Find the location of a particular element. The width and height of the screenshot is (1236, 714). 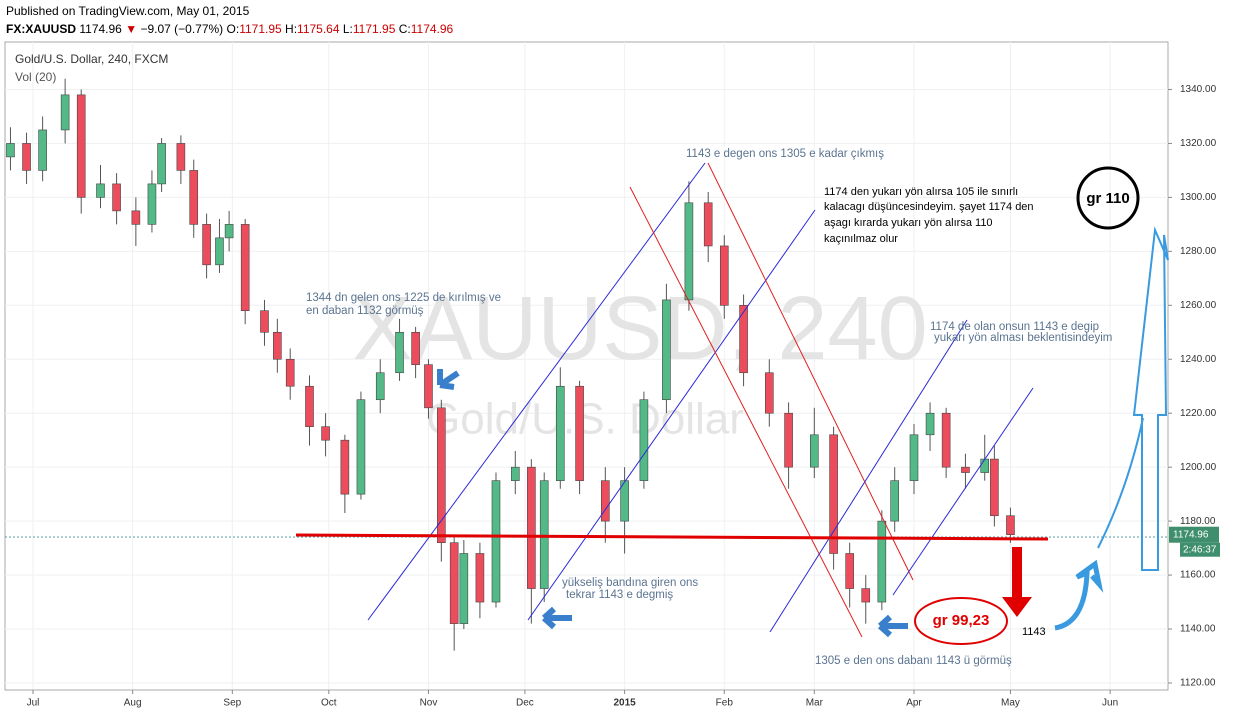

watermark-sub: Gold/U.S. Dollar is located at coordinates (585, 419).